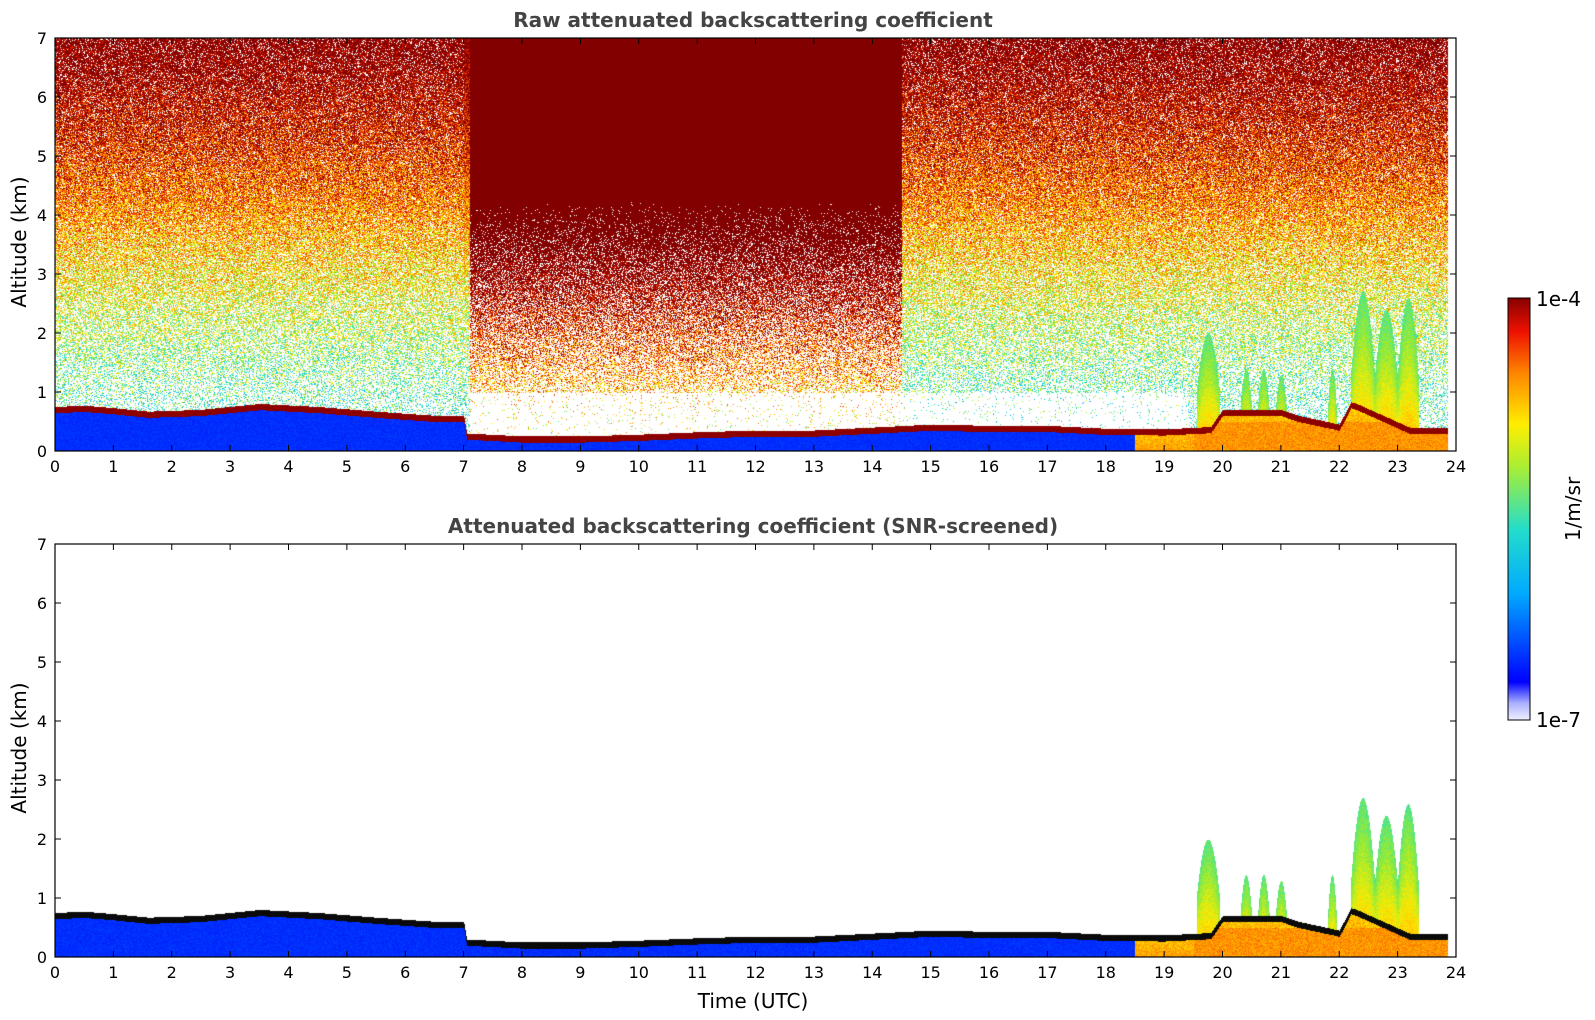 This screenshot has height=1020, width=1595. Describe the element at coordinates (42, 839) in the screenshot. I see `screened-y-tick-label: 2` at that location.